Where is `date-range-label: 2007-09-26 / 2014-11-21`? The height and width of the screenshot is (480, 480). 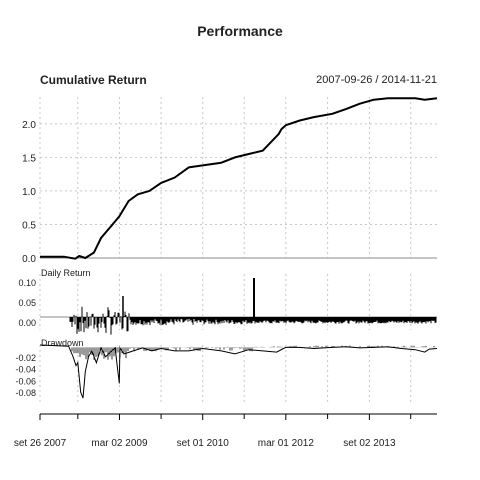 date-range-label: 2007-09-26 / 2014-11-21 is located at coordinates (376, 80).